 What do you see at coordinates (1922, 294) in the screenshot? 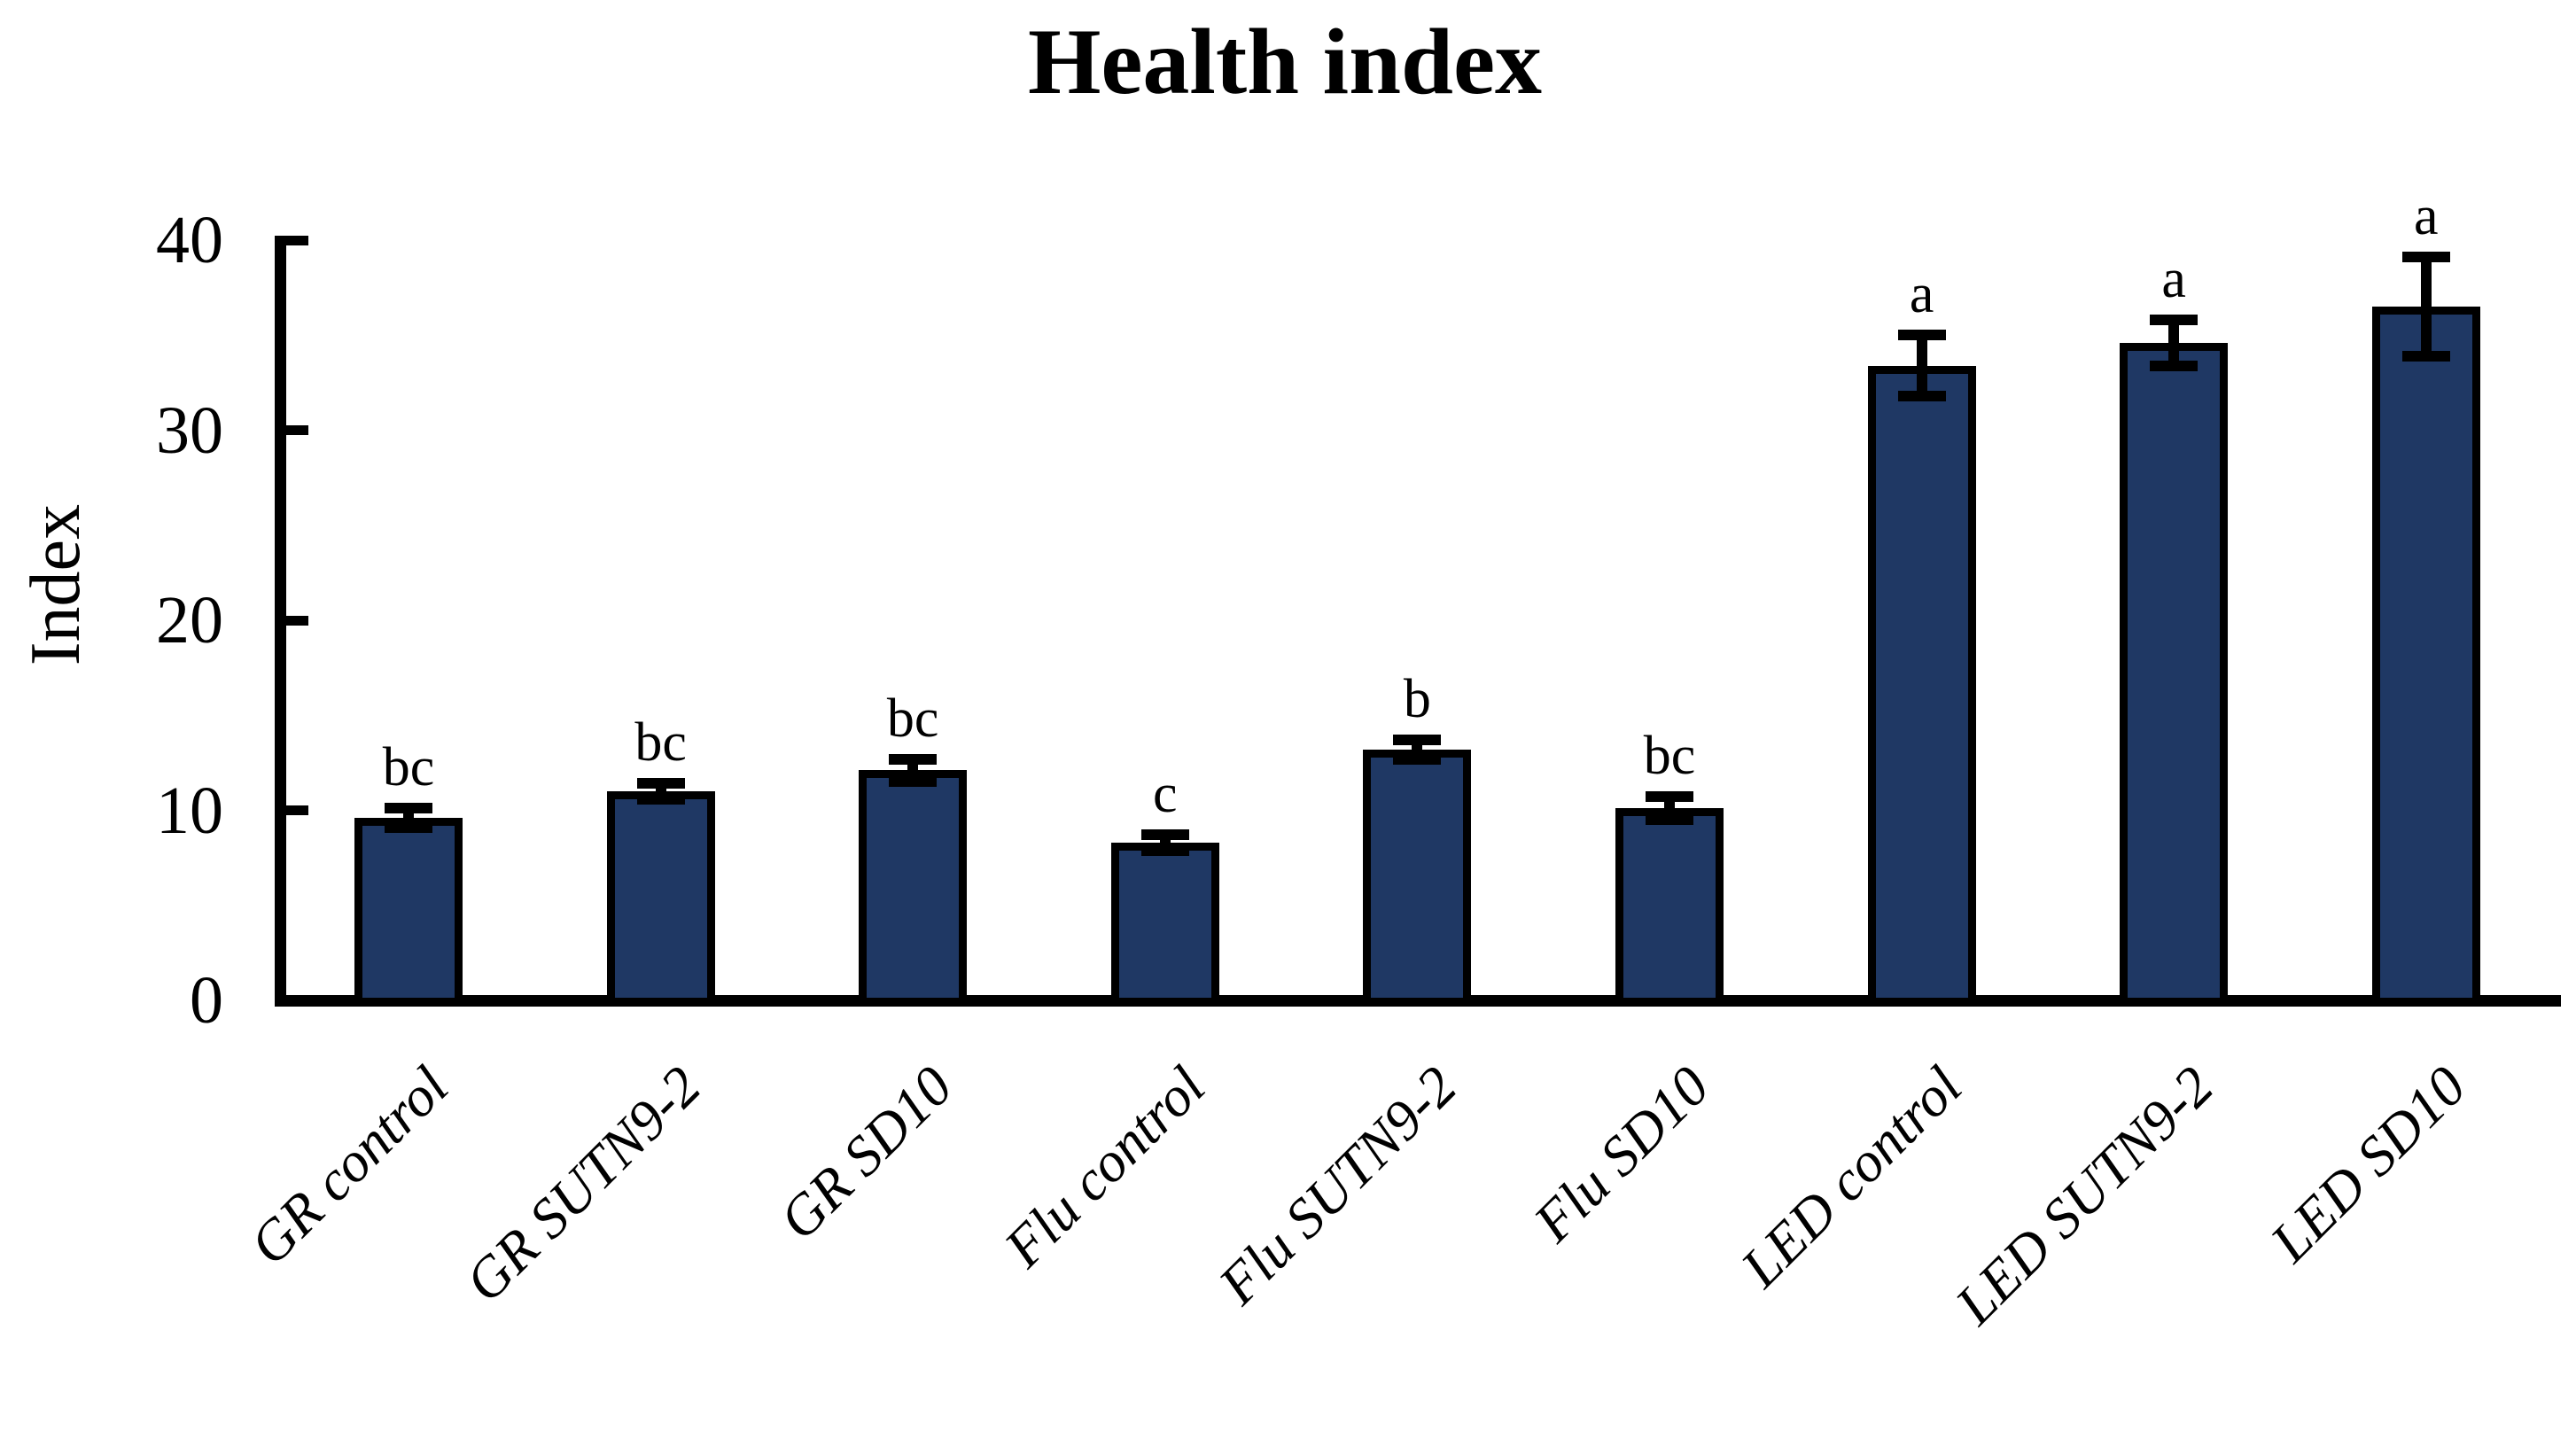
I see `sig-letter-led-control: a` at bounding box center [1922, 294].